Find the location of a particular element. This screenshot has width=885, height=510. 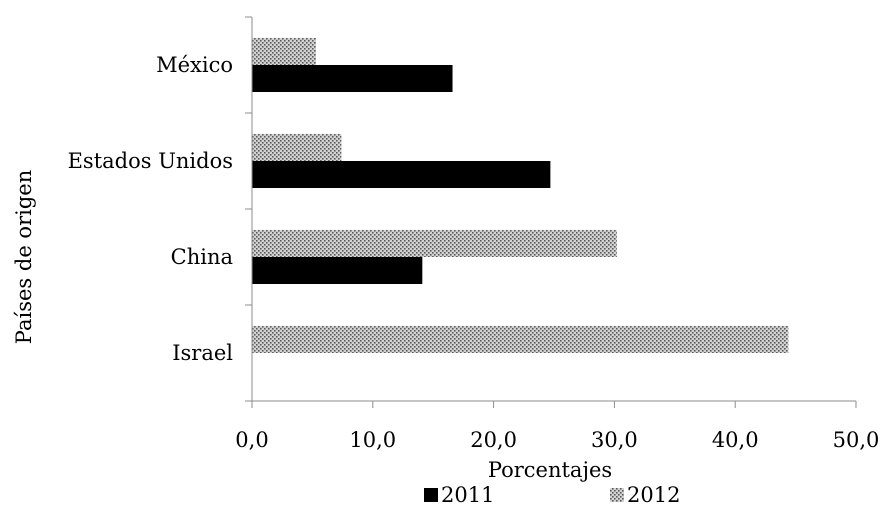

x-tick-label: 40,0 is located at coordinates (735, 440).